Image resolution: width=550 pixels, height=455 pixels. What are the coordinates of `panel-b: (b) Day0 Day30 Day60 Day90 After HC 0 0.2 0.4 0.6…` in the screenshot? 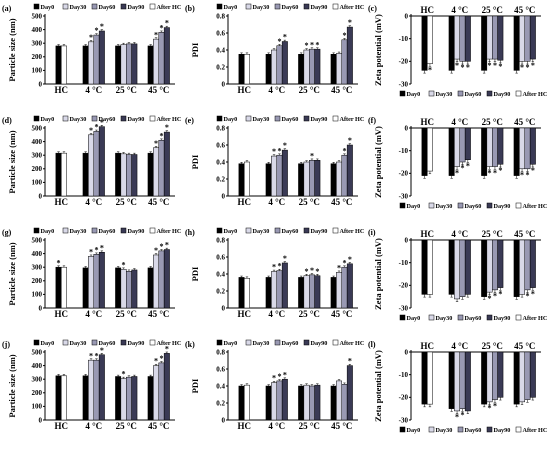 It's located at (274, 49).